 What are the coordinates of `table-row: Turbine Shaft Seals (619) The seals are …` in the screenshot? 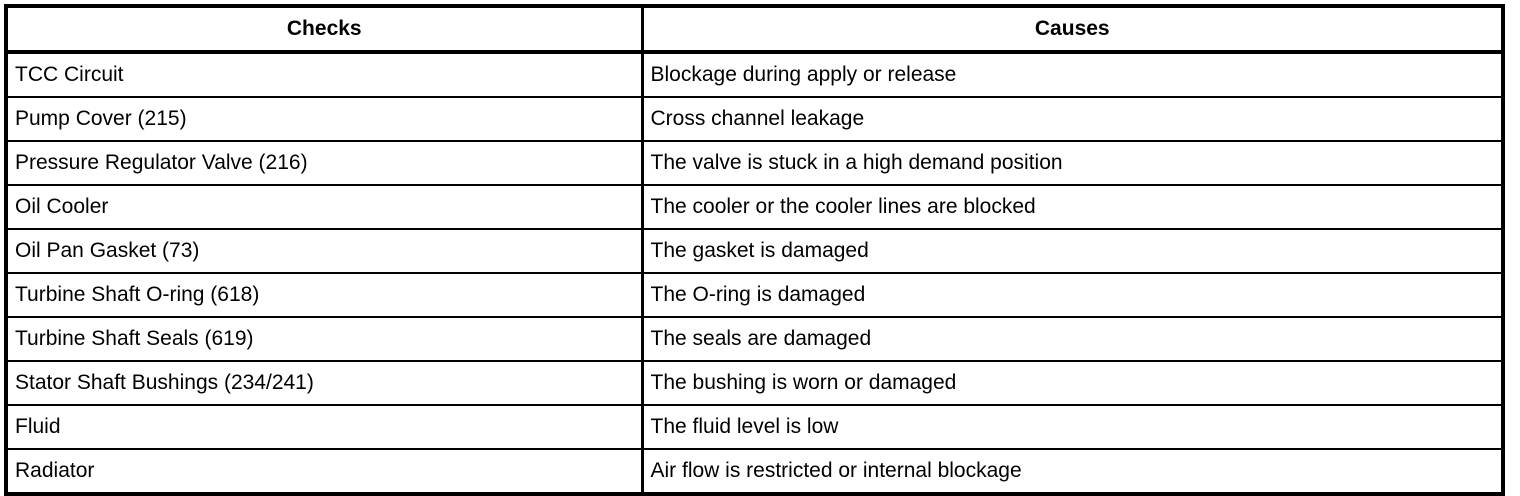 It's located at (754, 338).